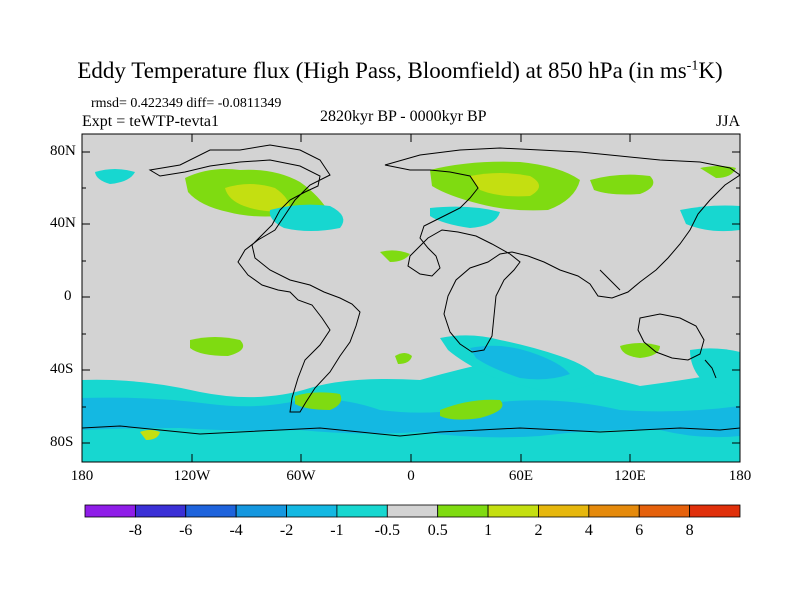  What do you see at coordinates (257, 198) in the screenshot?
I see `anomaly-region-north-america-yellow` at bounding box center [257, 198].